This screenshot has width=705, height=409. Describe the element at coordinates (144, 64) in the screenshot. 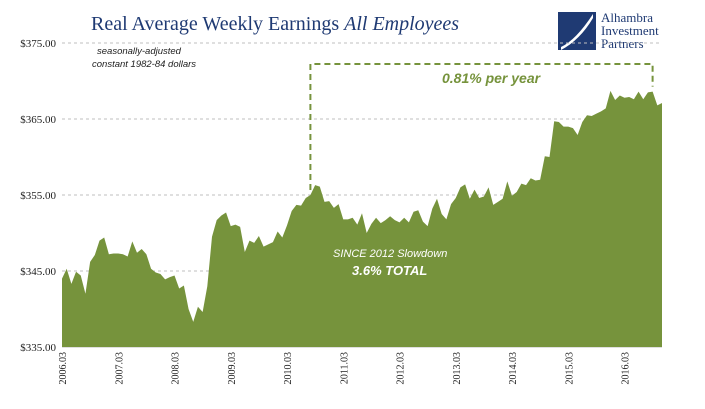

I see `note-line-2: constant 1982-84 dollars` at that location.